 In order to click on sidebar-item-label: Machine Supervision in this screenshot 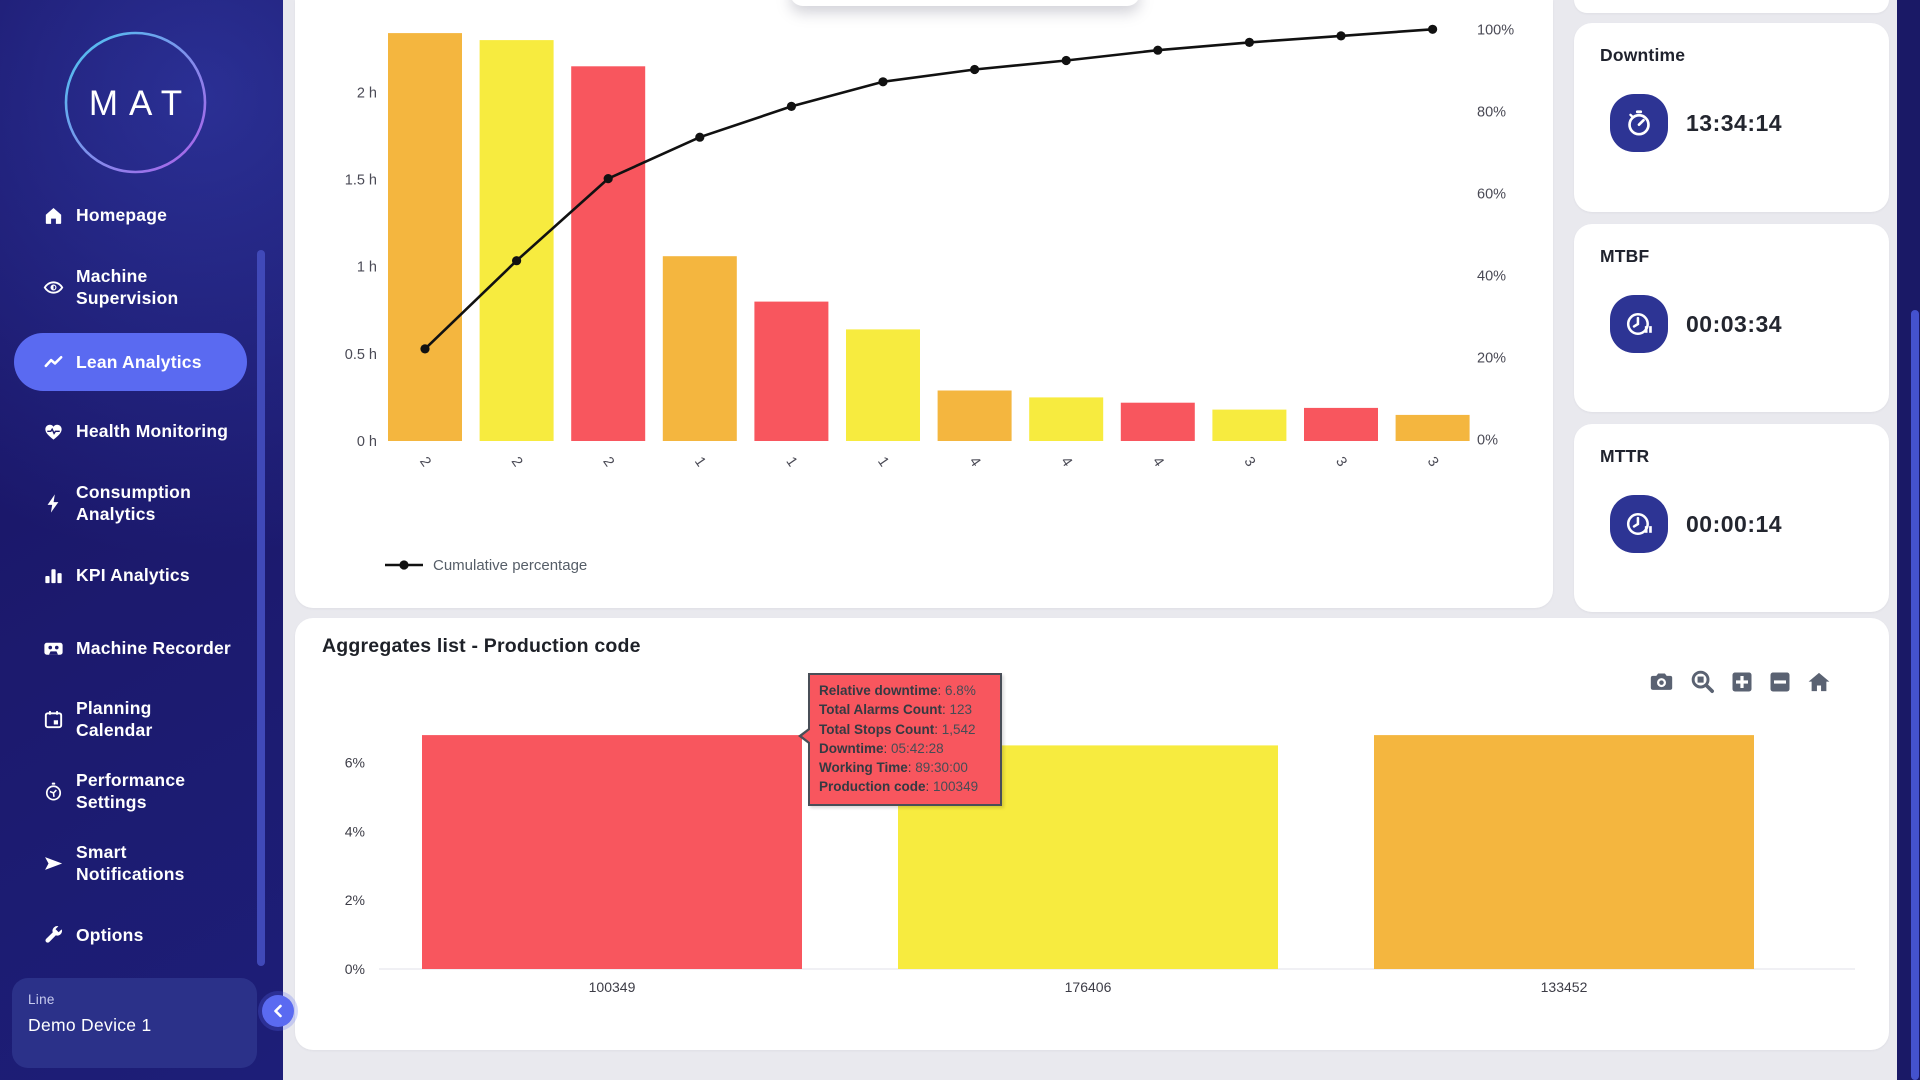, I will do `click(127, 286)`.